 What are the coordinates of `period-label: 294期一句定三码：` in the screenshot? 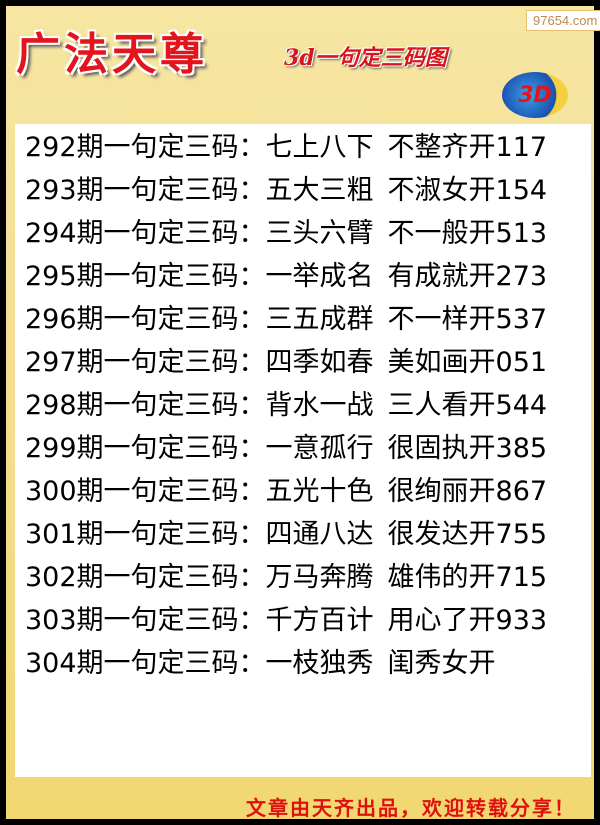 It's located at (145, 233).